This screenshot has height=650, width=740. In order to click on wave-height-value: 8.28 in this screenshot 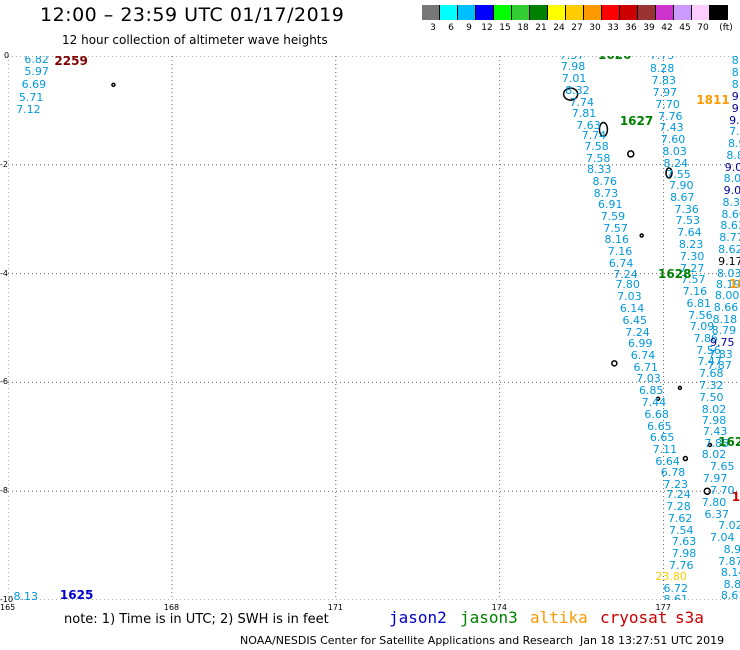, I will do `click(662, 68)`.